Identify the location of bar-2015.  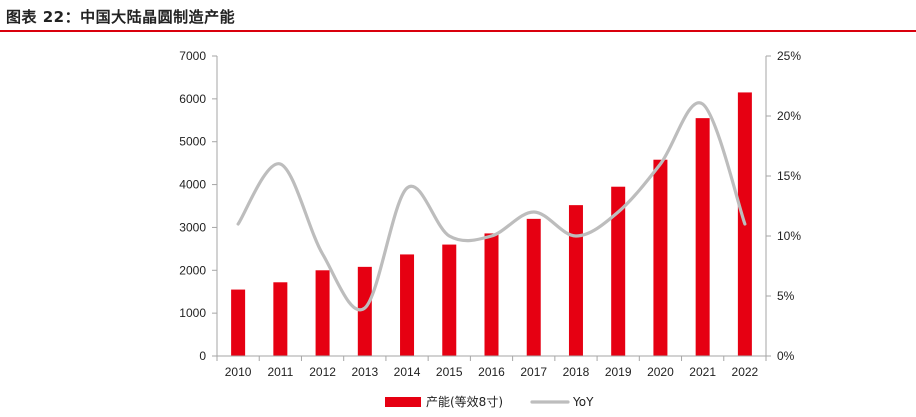
(449, 300).